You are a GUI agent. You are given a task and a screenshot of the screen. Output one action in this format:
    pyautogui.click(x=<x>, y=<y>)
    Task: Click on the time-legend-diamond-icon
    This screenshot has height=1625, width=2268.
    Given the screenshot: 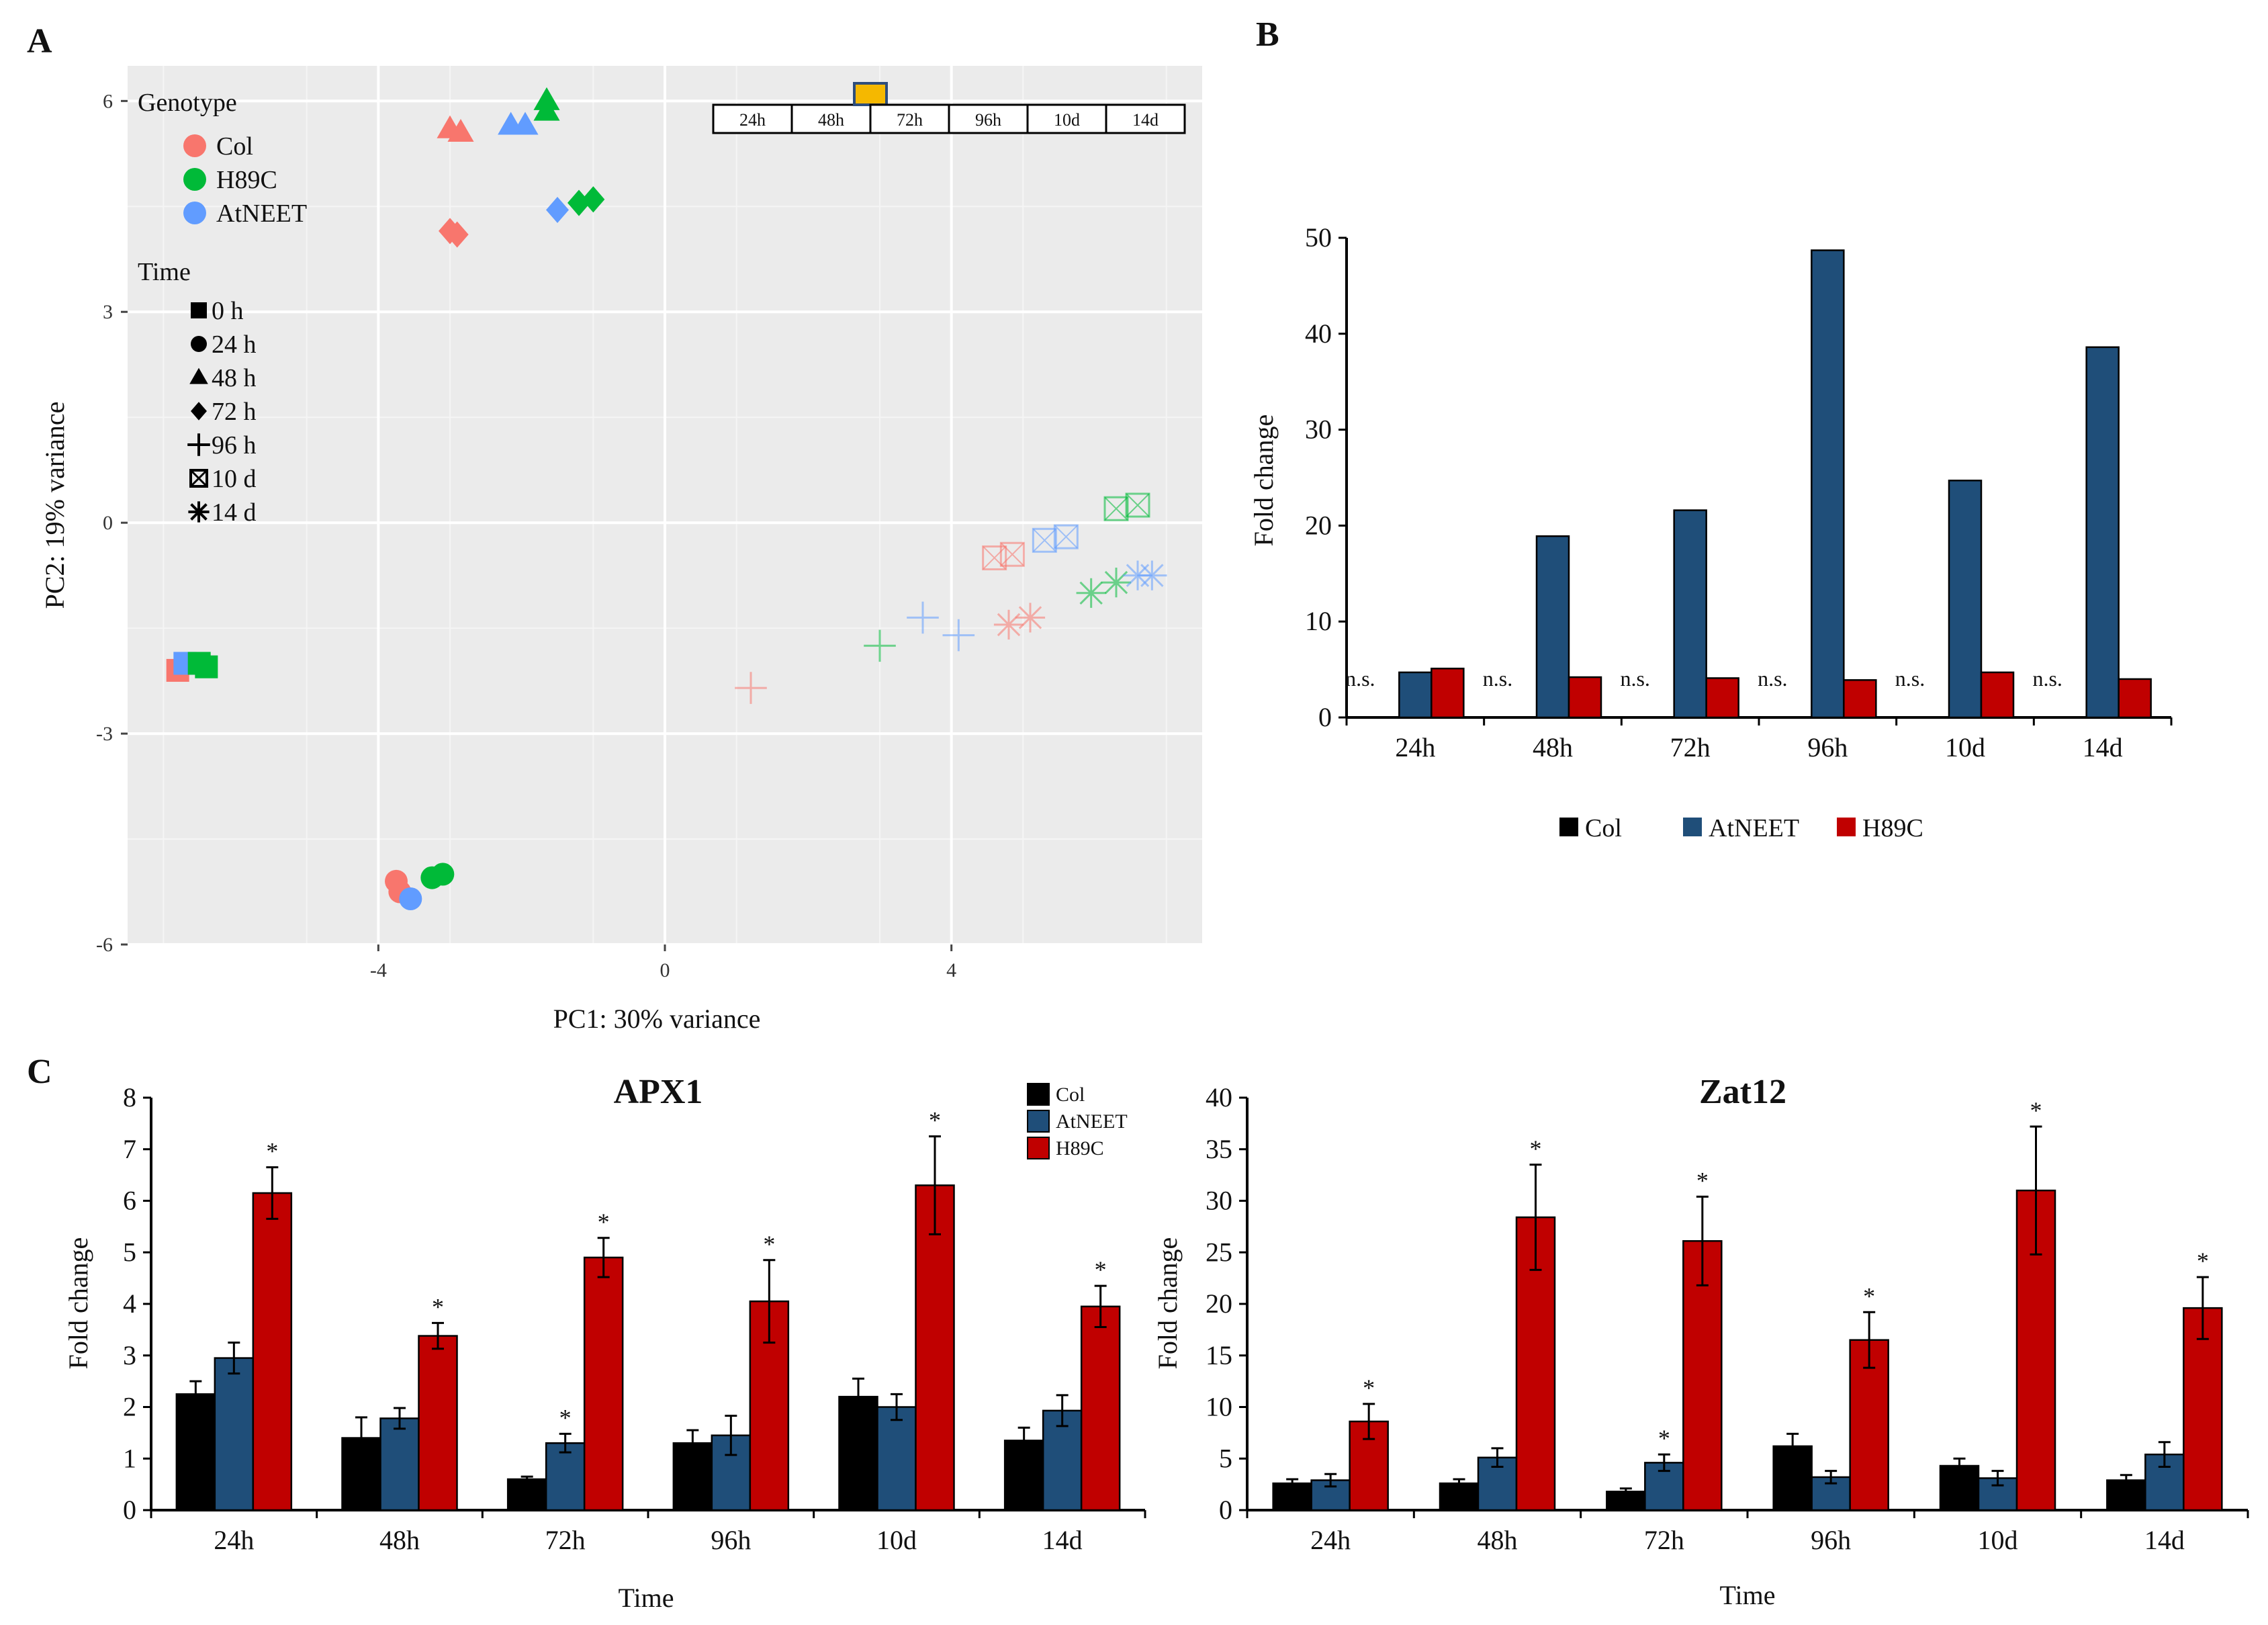 What is the action you would take?
    pyautogui.click(x=199, y=411)
    